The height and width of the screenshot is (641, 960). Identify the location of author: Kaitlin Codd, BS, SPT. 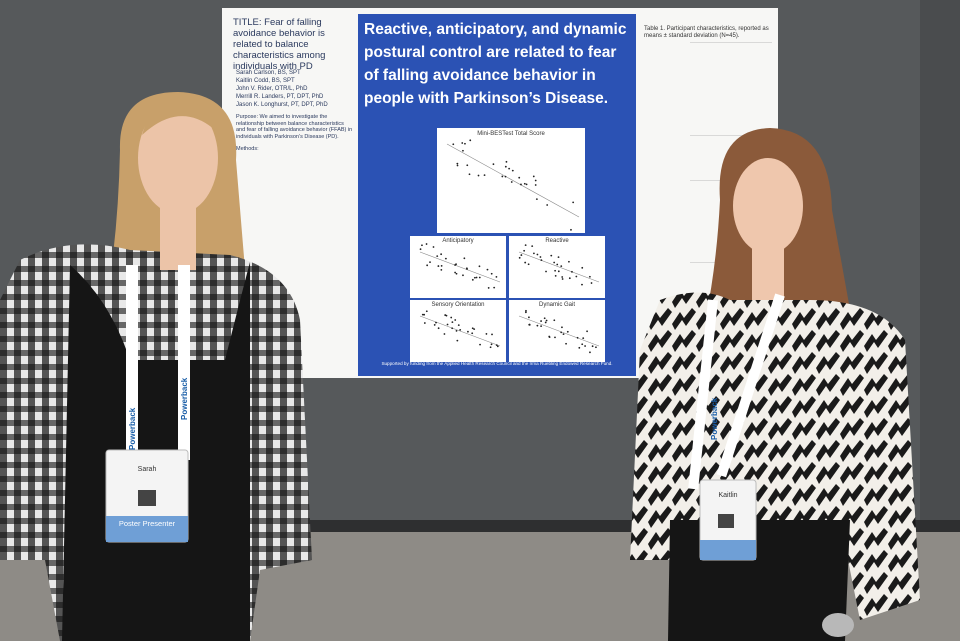
(265, 81).